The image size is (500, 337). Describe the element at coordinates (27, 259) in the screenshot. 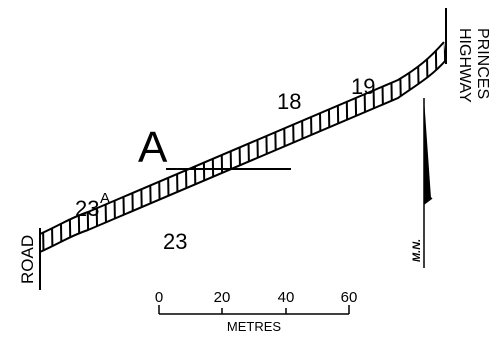

I see `road-name-left: ROAD` at that location.